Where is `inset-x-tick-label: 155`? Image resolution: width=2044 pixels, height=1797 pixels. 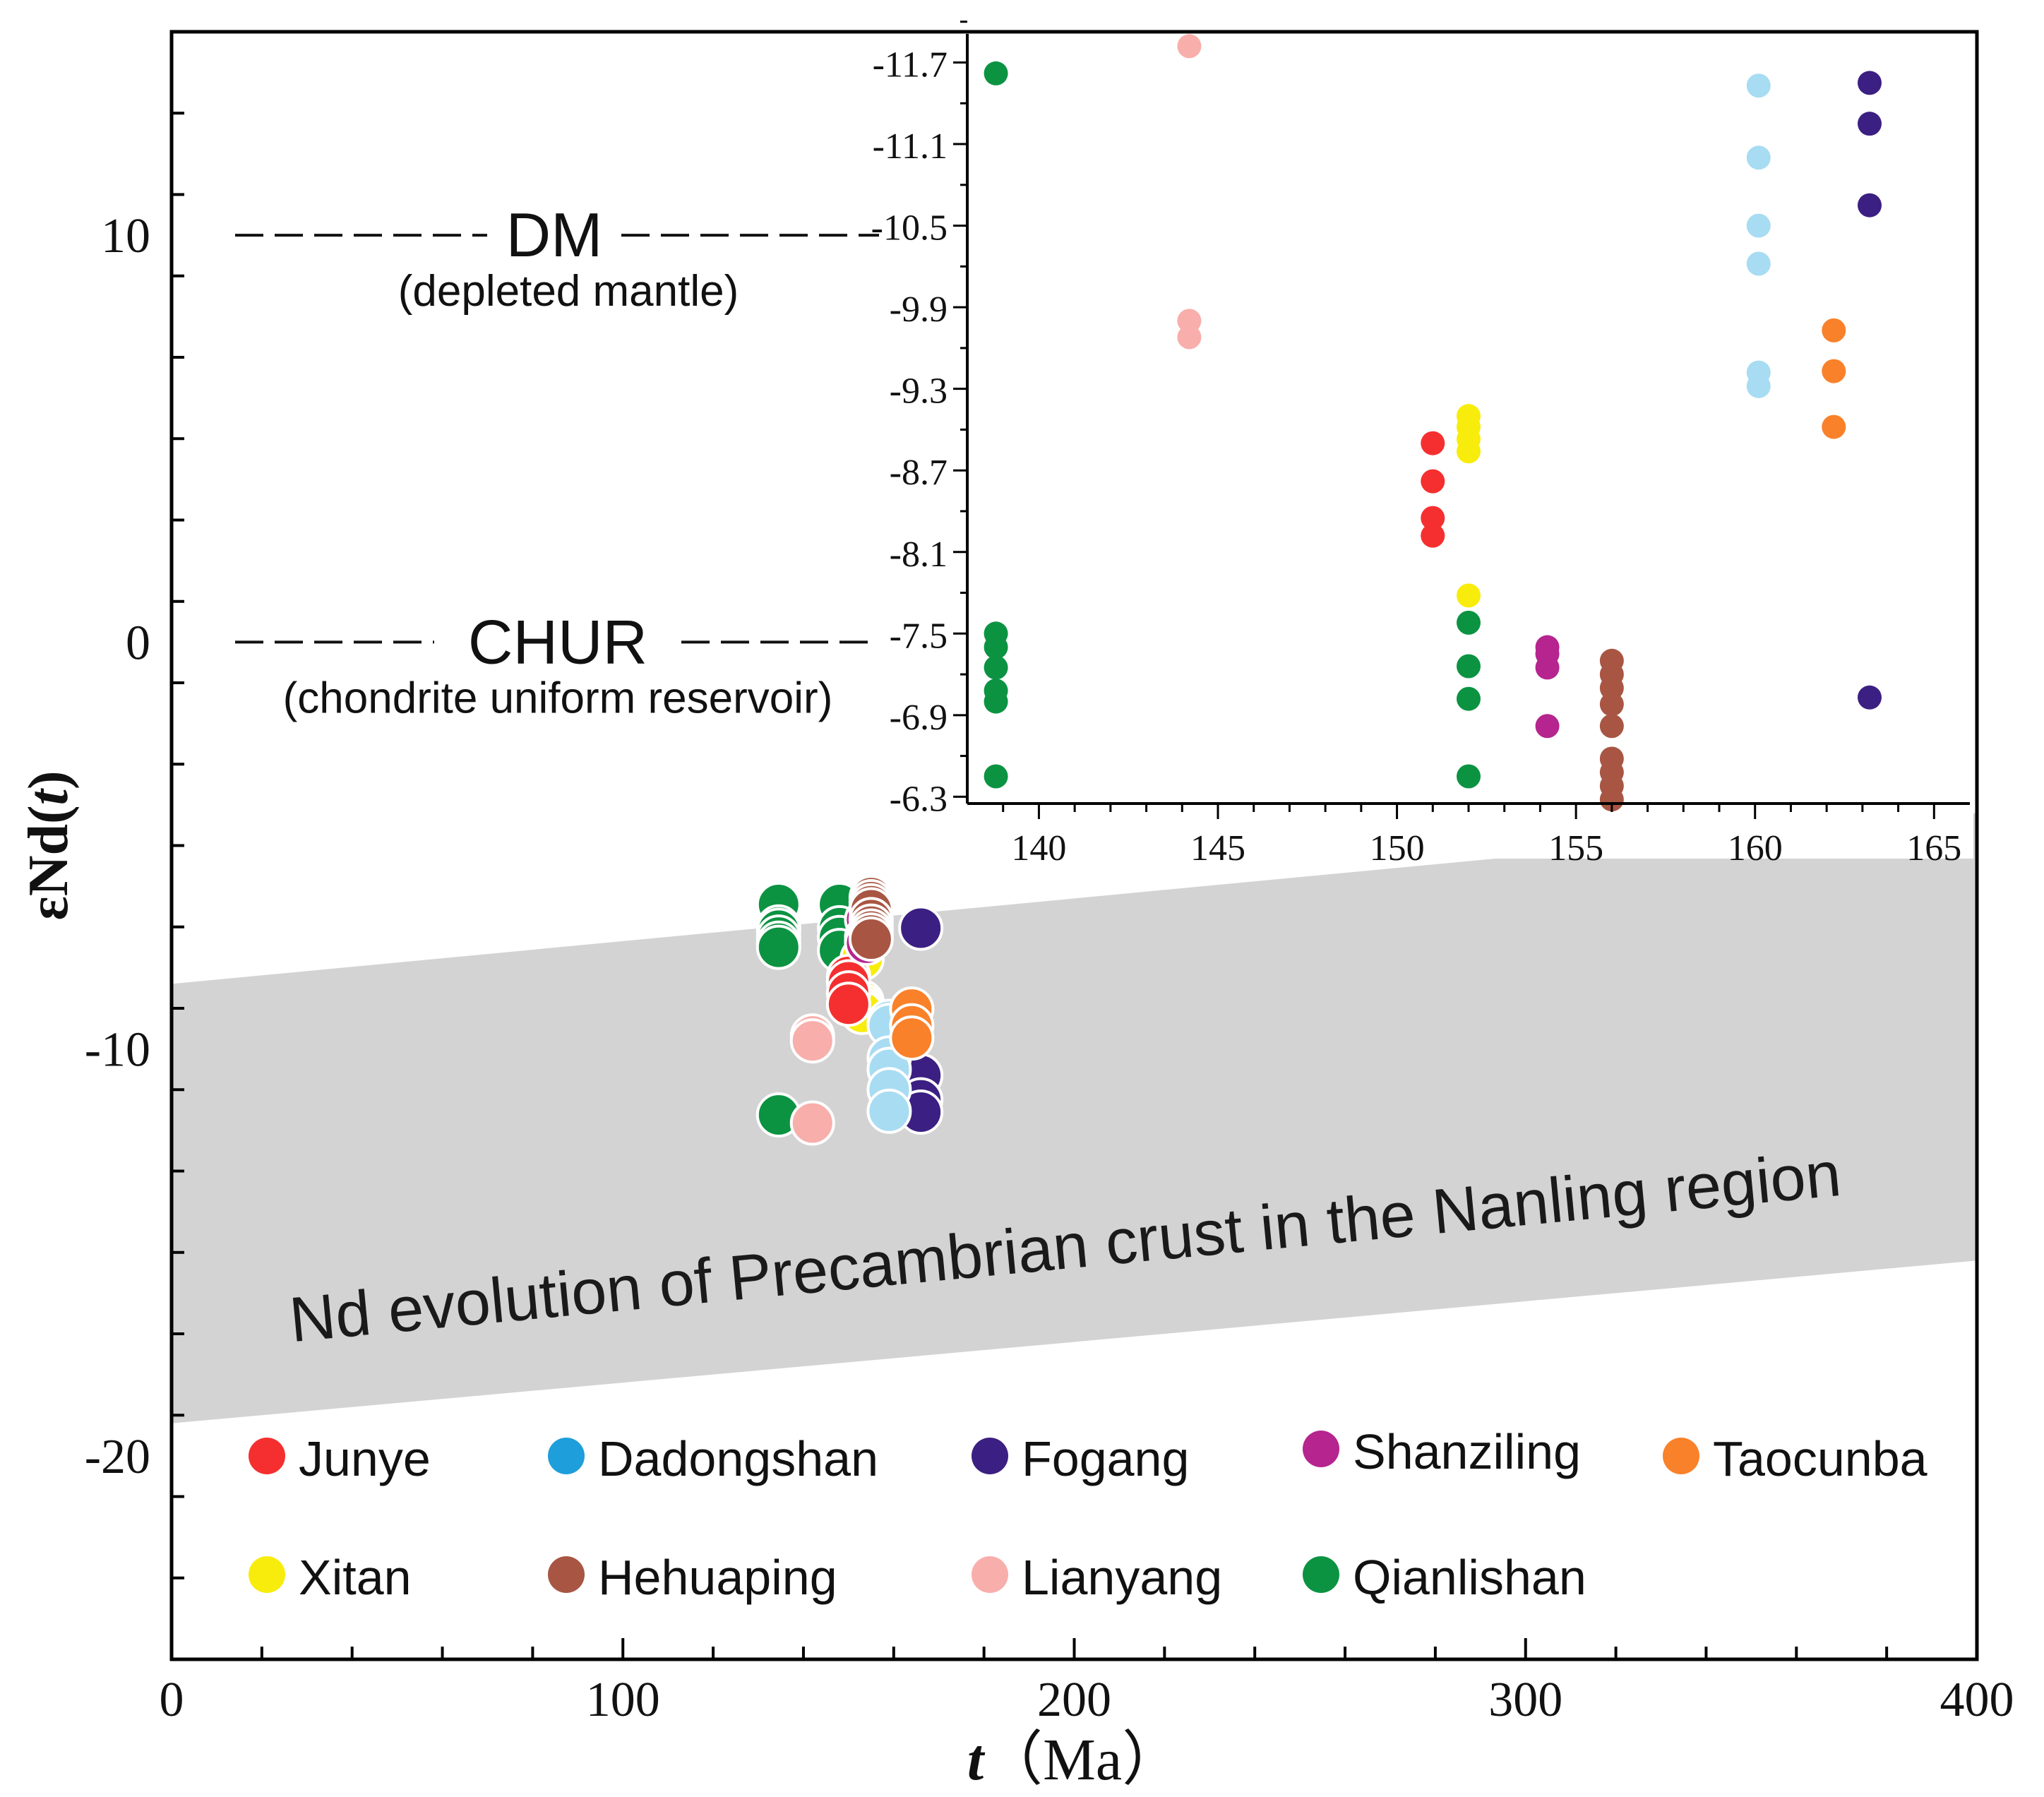
inset-x-tick-label: 155 is located at coordinates (1575, 848).